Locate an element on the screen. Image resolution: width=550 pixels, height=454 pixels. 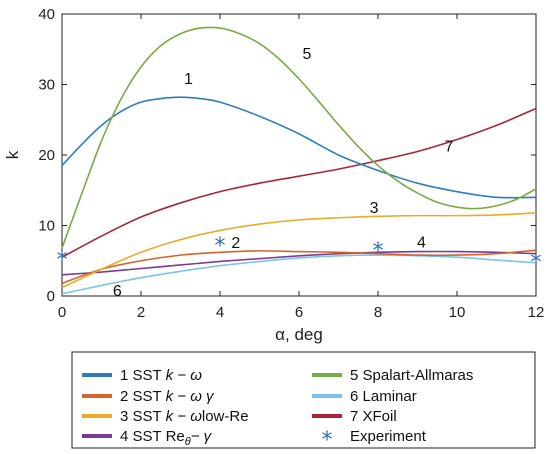
legend-label-experiment: Experiment is located at coordinates (388, 436).